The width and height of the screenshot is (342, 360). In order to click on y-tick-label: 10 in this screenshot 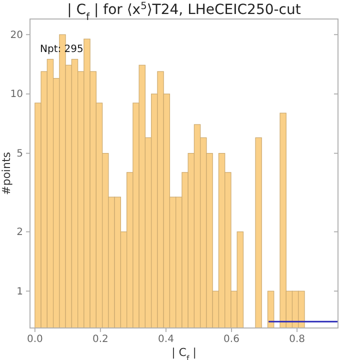, I will do `click(16, 94)`.